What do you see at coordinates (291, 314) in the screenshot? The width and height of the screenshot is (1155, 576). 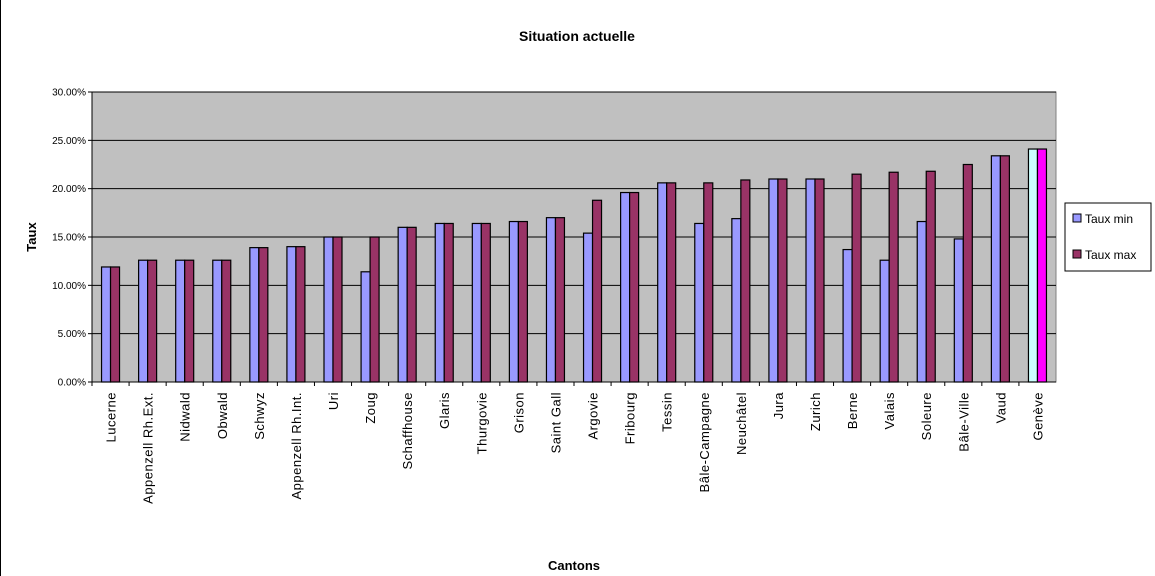 I see `bar-taux-min-appenzell-rh-int` at bounding box center [291, 314].